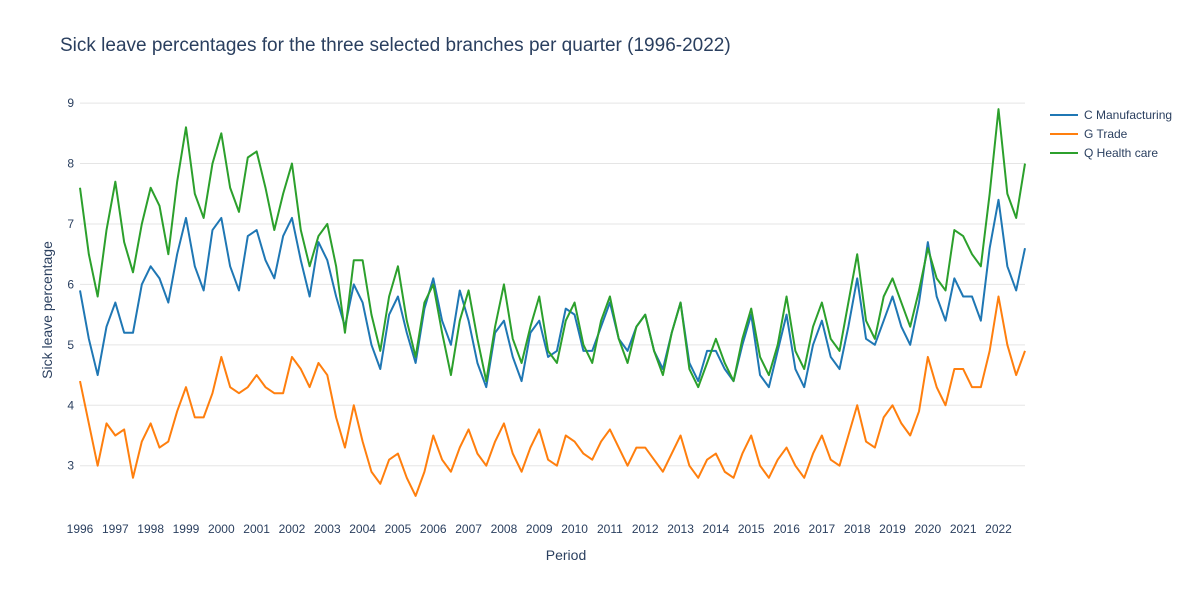  I want to click on legend-label: Q Health care, so click(1121, 153).